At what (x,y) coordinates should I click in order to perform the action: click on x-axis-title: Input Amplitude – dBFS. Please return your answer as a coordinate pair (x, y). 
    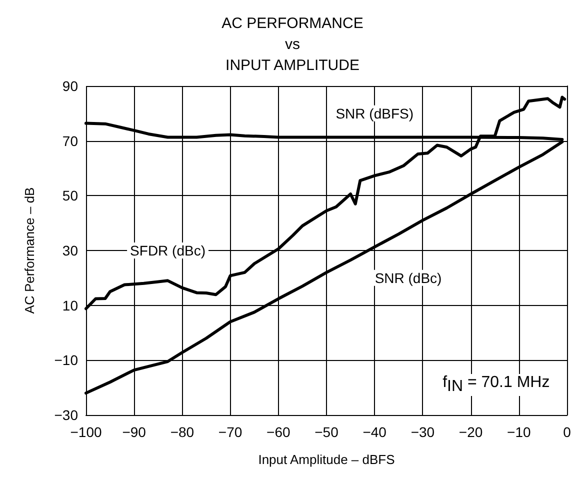
    Looking at the image, I should click on (327, 459).